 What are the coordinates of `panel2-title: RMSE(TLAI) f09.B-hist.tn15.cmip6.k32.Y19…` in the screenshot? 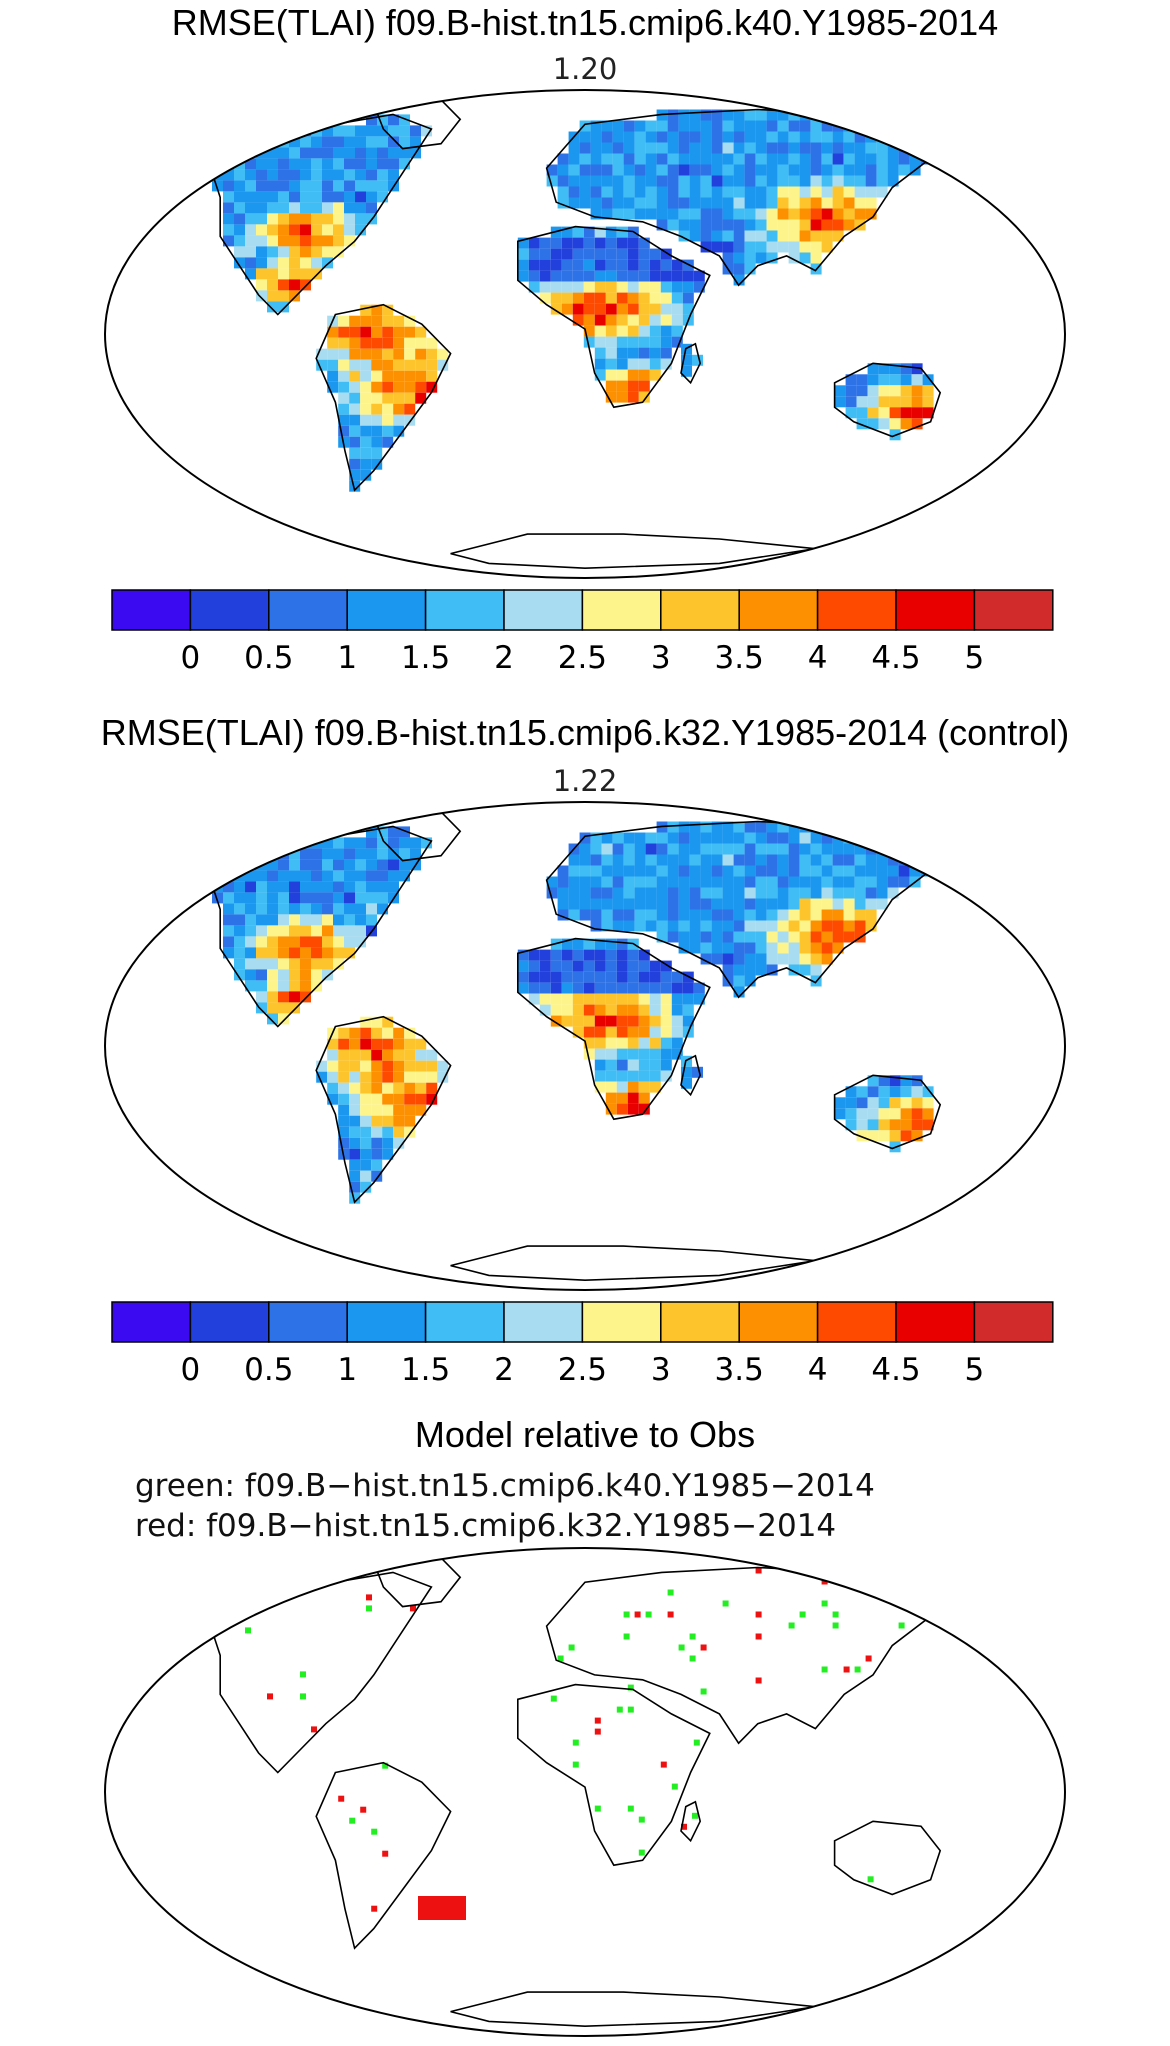 It's located at (585, 732).